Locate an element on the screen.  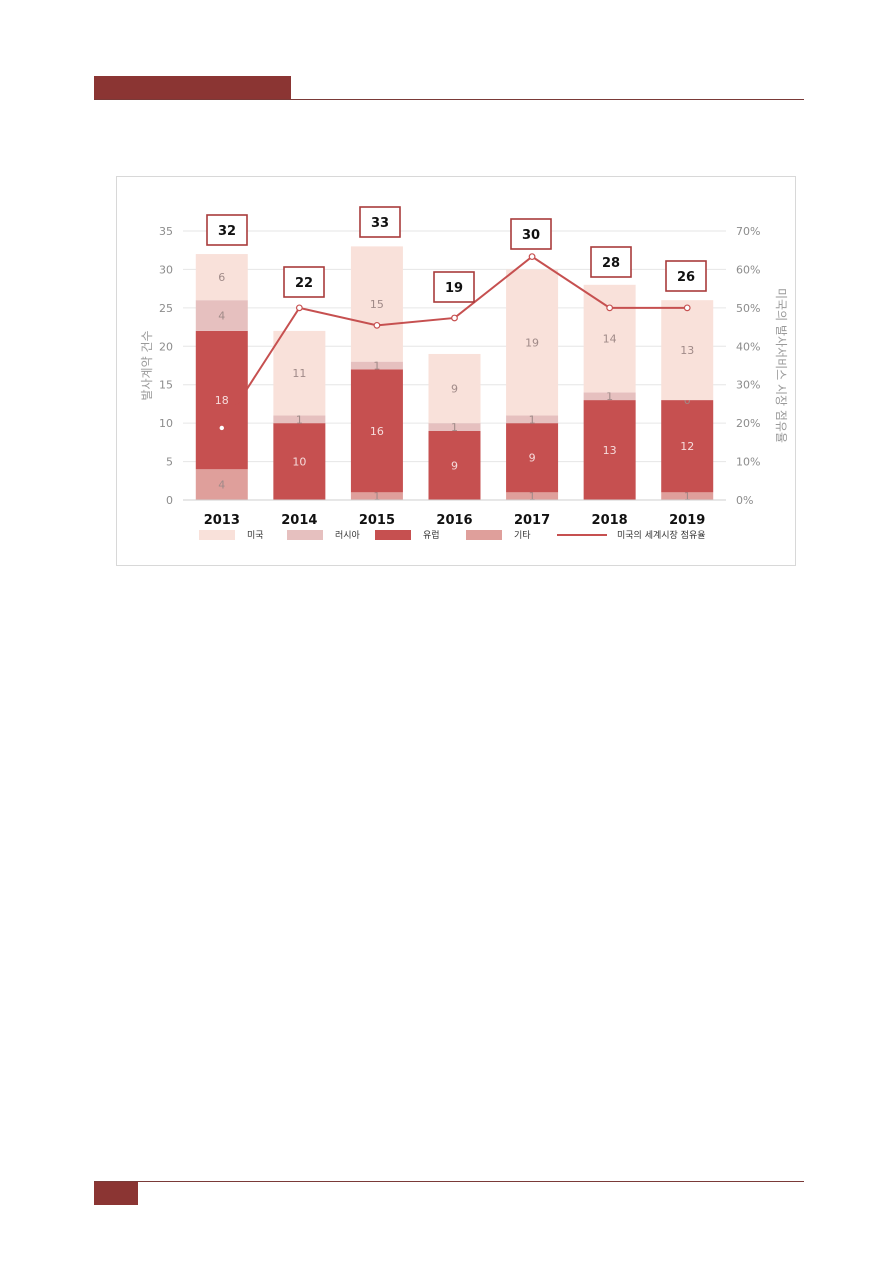
y-tick-label: 35 is located at coordinates (166, 231).